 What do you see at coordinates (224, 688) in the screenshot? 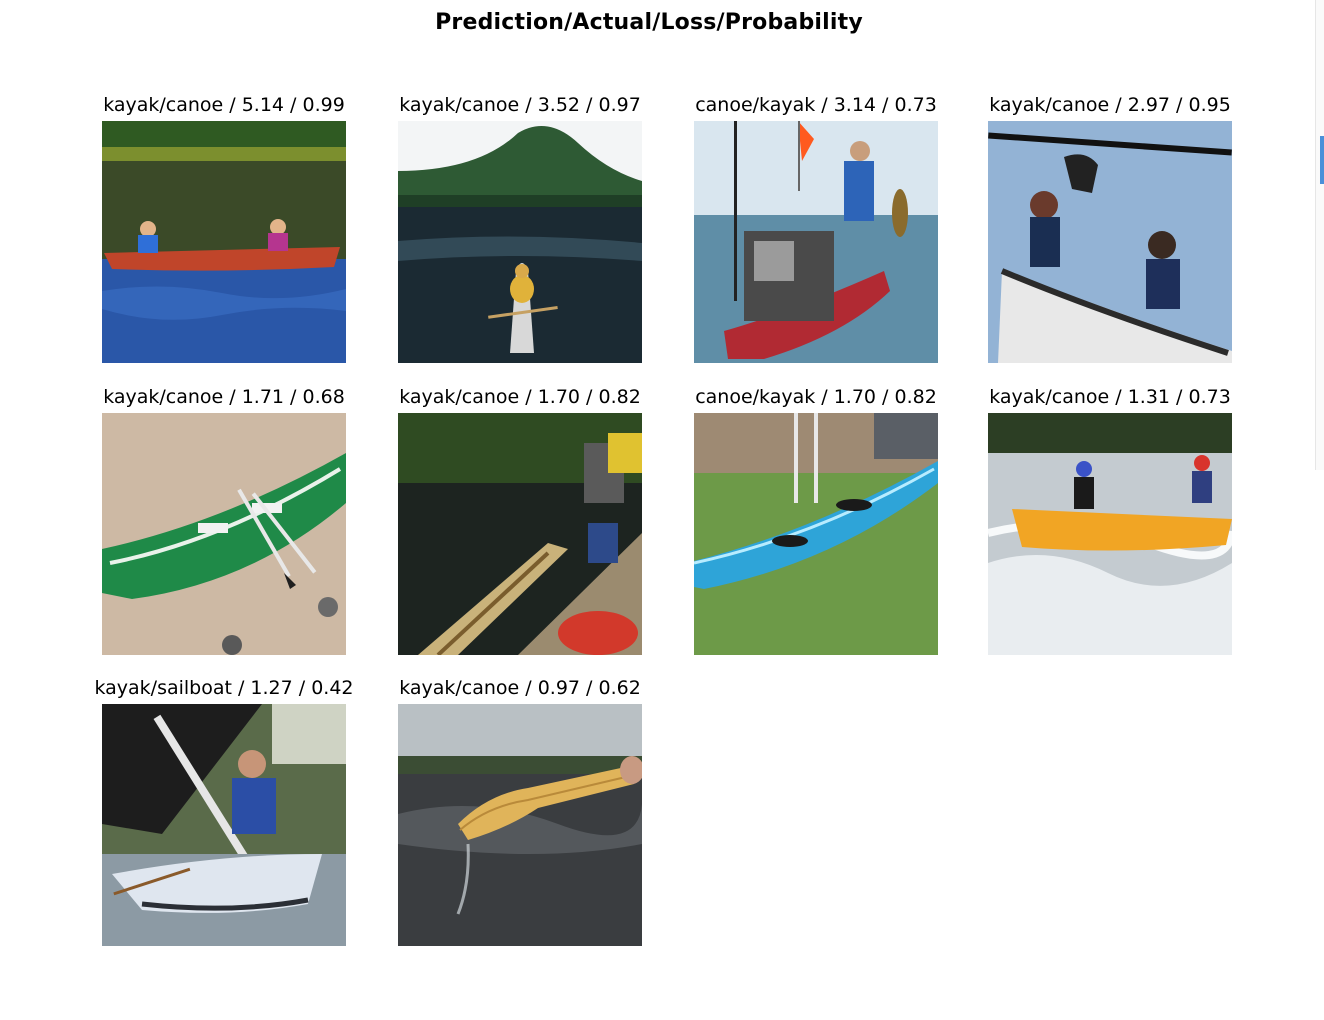
I see `tile-label: kayak/sailboat / 1.27 / 0.42` at bounding box center [224, 688].